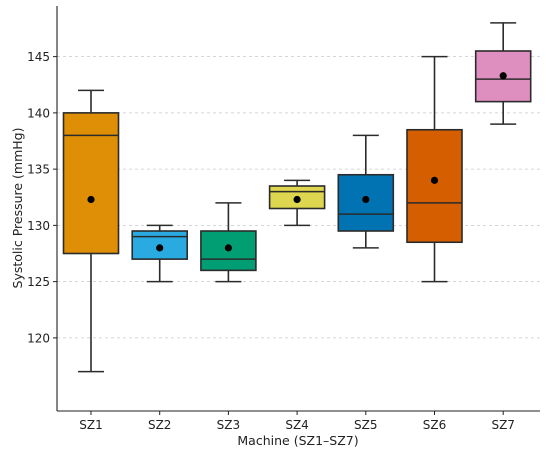 The image size is (550, 458). I want to click on box-sz2, so click(159, 253).